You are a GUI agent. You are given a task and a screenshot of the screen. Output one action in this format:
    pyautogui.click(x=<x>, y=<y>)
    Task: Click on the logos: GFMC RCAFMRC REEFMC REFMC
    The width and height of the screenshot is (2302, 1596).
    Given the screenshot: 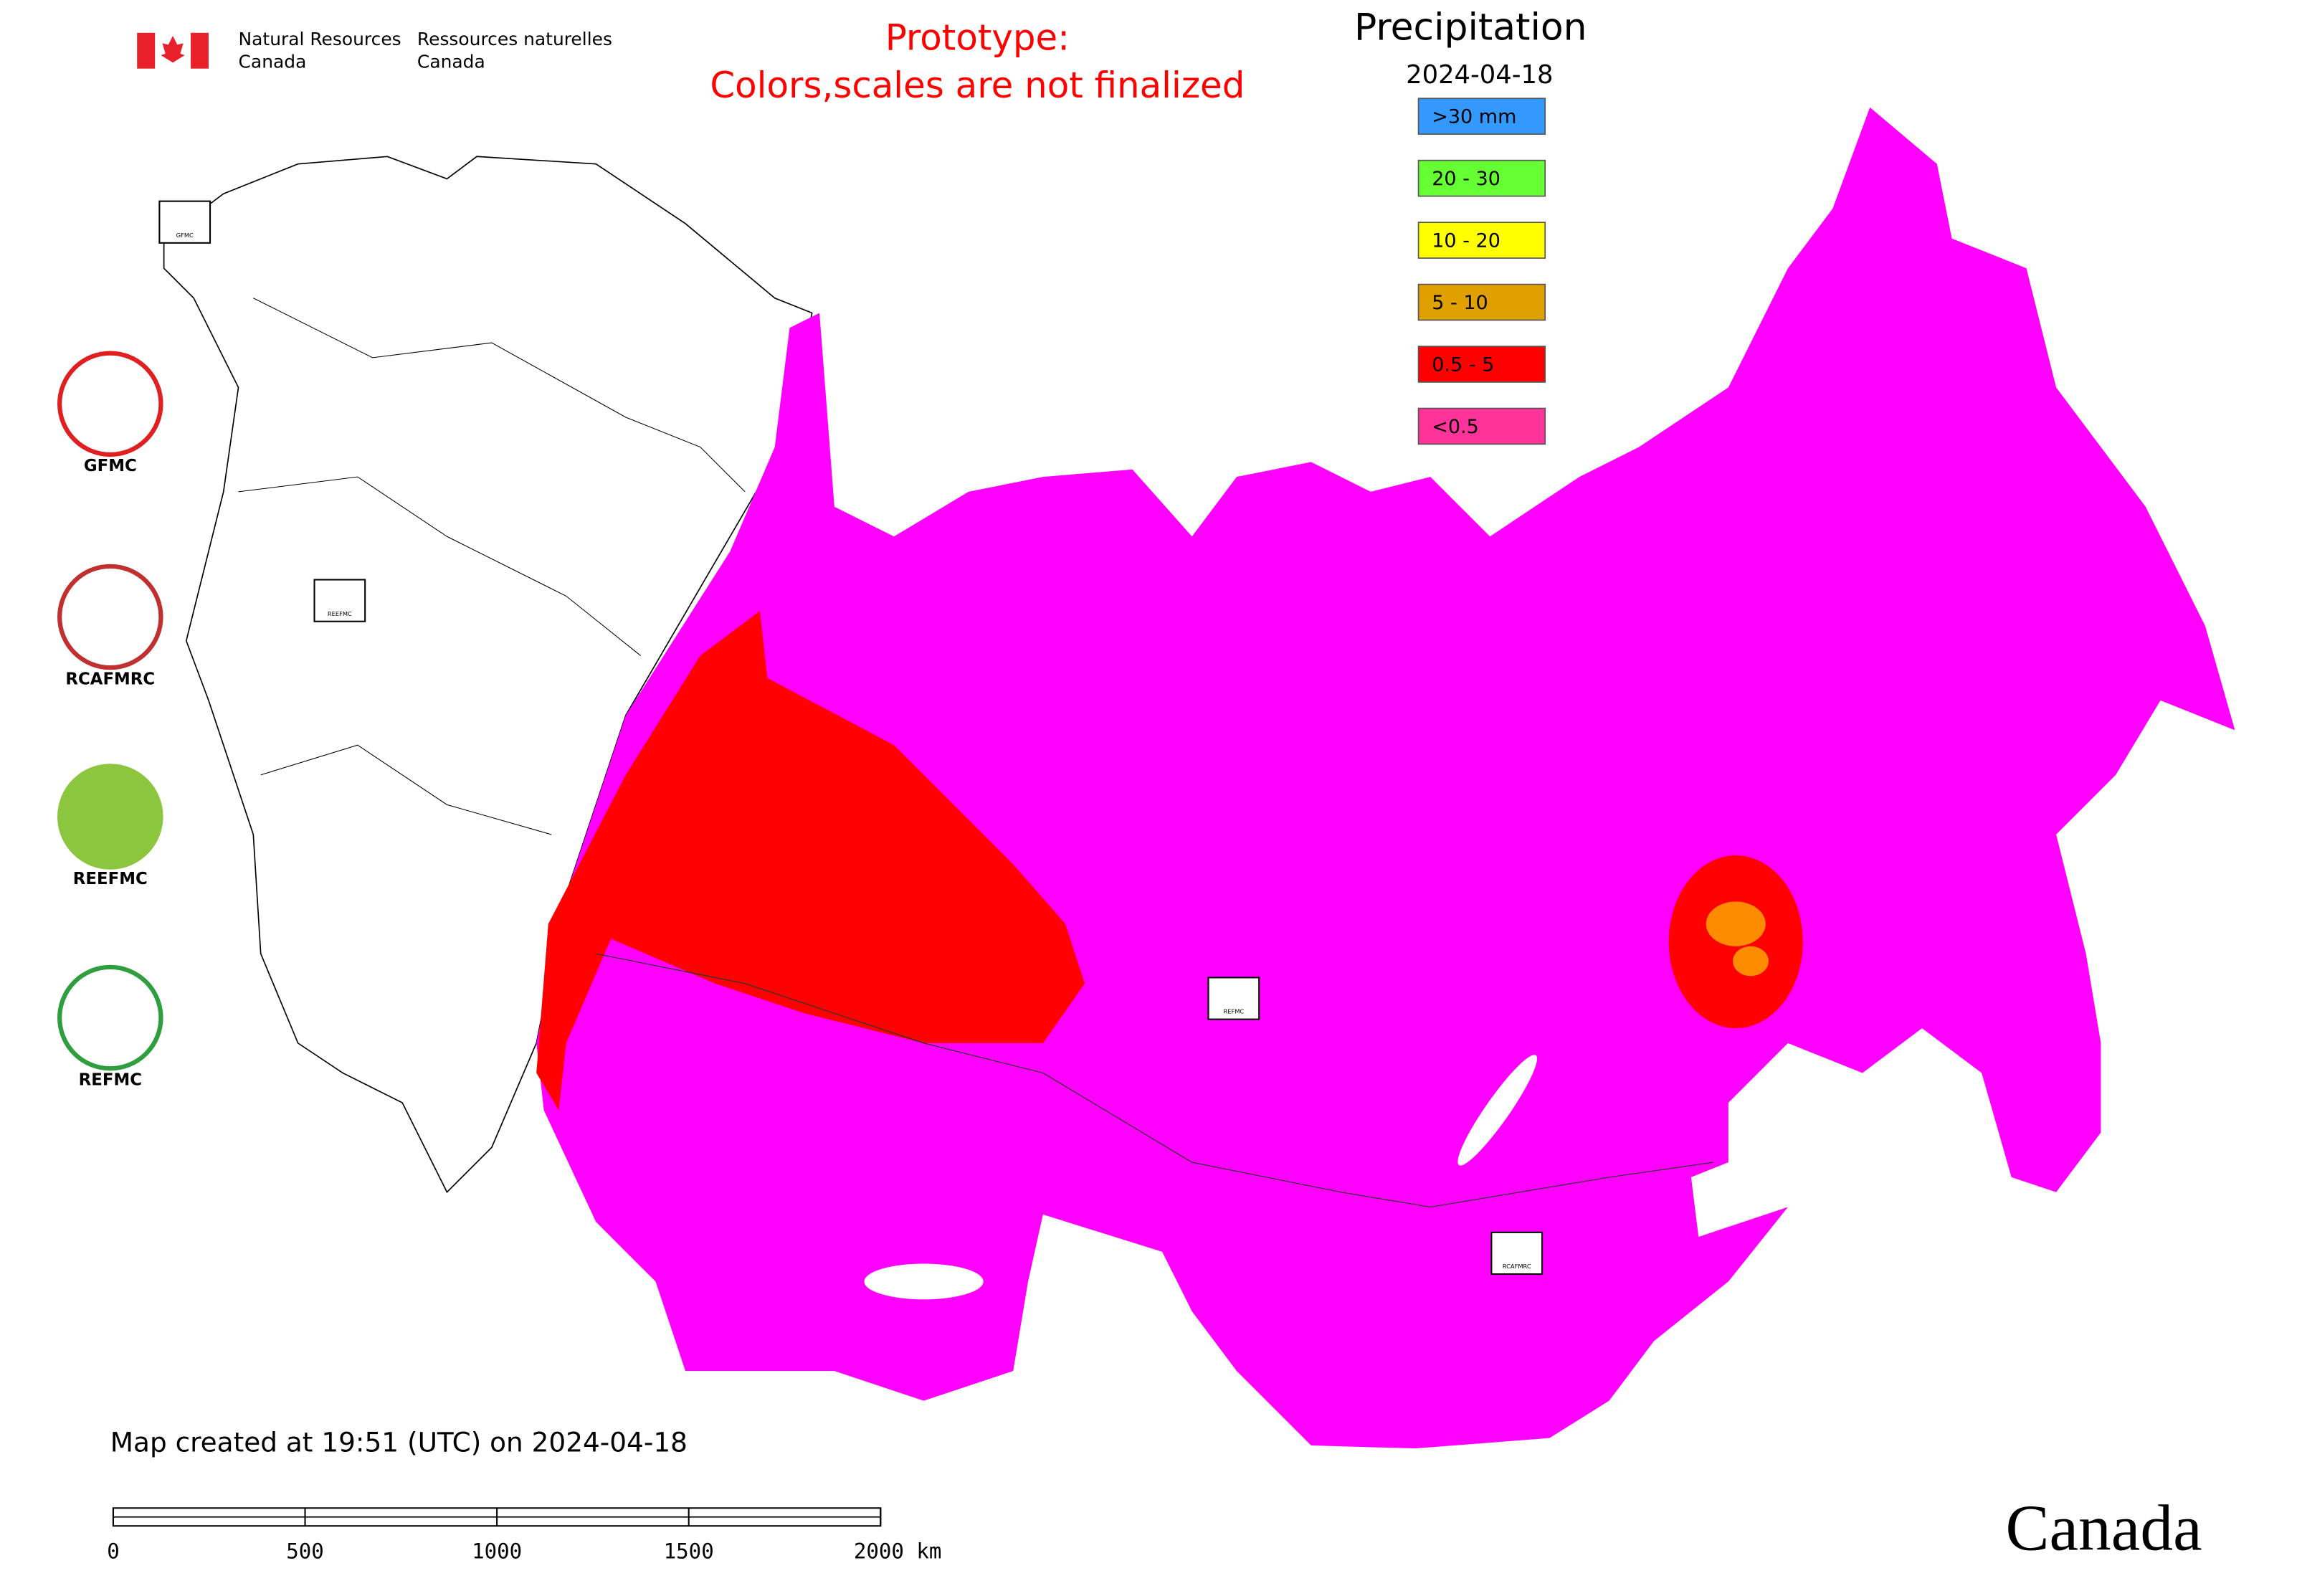 What is the action you would take?
    pyautogui.click(x=110, y=720)
    